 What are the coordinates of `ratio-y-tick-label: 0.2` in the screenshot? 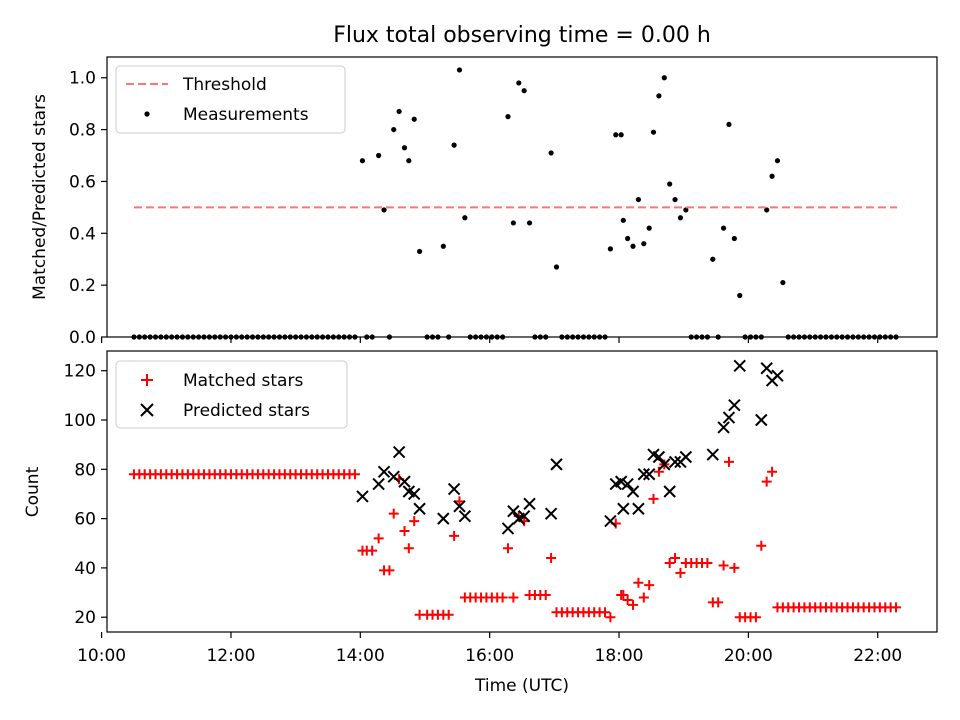 It's located at (82, 286).